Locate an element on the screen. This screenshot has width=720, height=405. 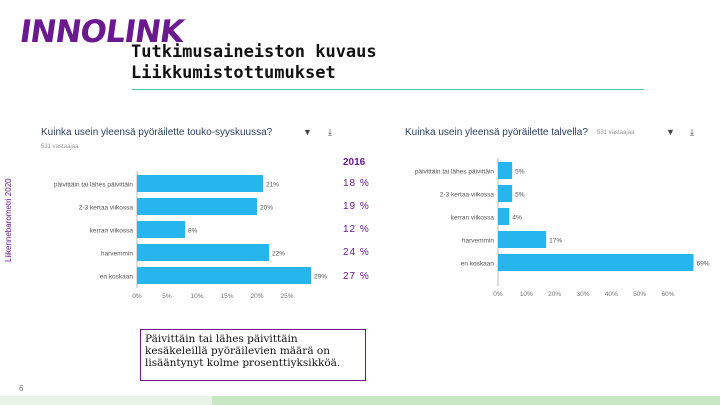
data-label: 22% is located at coordinates (278, 254).